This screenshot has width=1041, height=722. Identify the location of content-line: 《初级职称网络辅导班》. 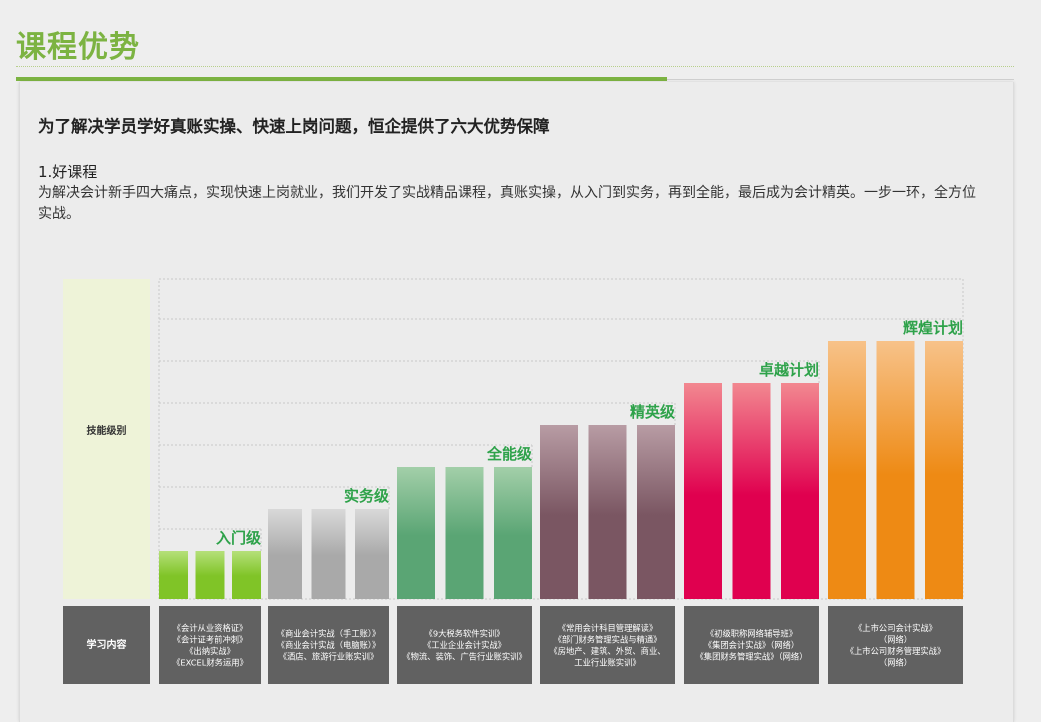
(751, 634).